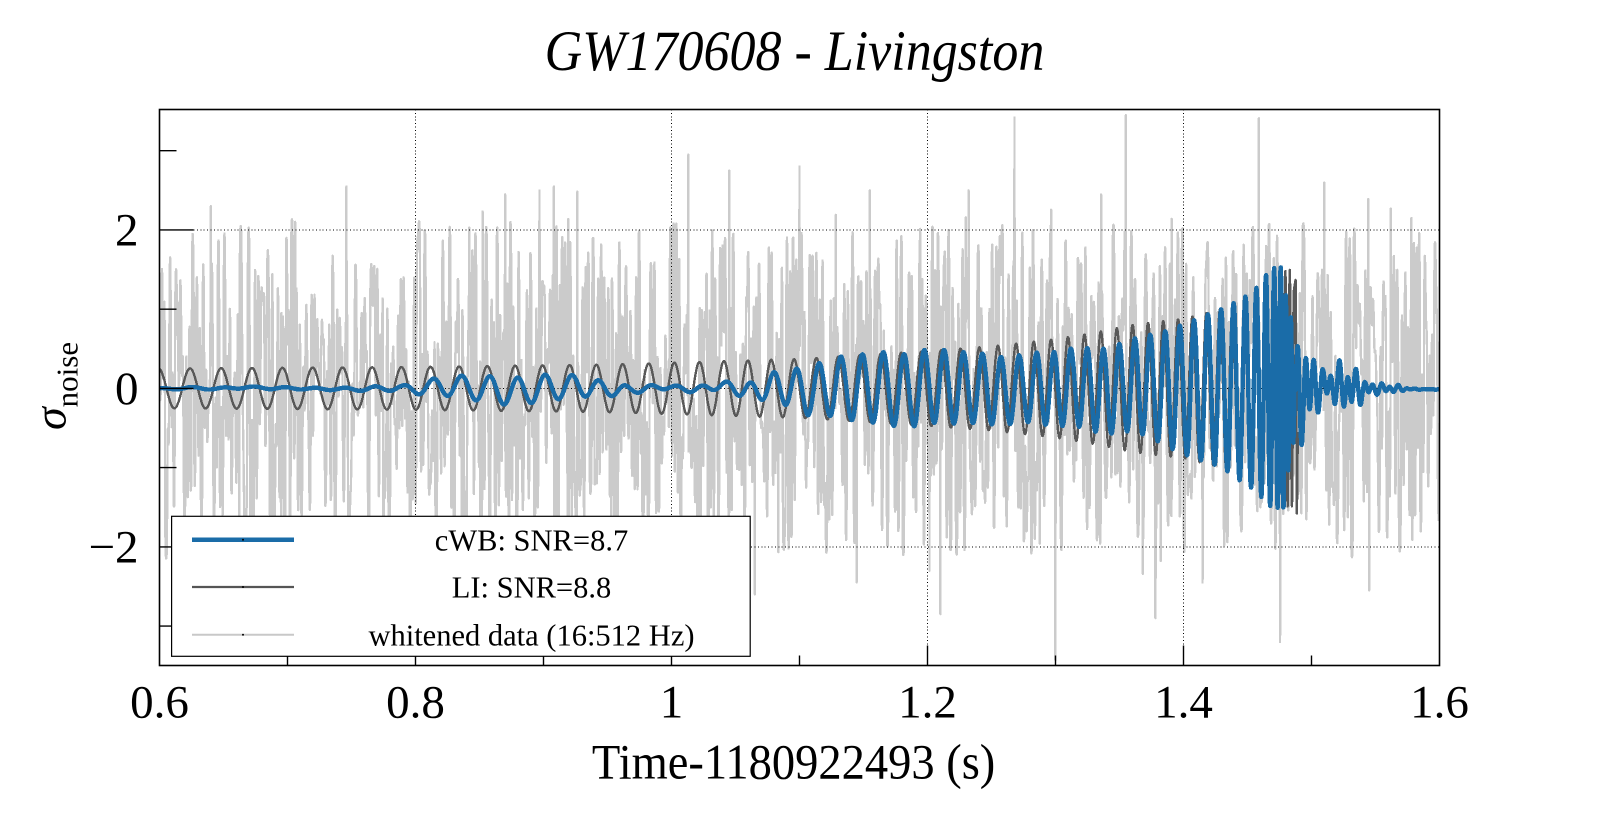 Image resolution: width=1599 pixels, height=818 pixels. What do you see at coordinates (532, 588) in the screenshot?
I see `svg-text: LI: SNR=8.8` at bounding box center [532, 588].